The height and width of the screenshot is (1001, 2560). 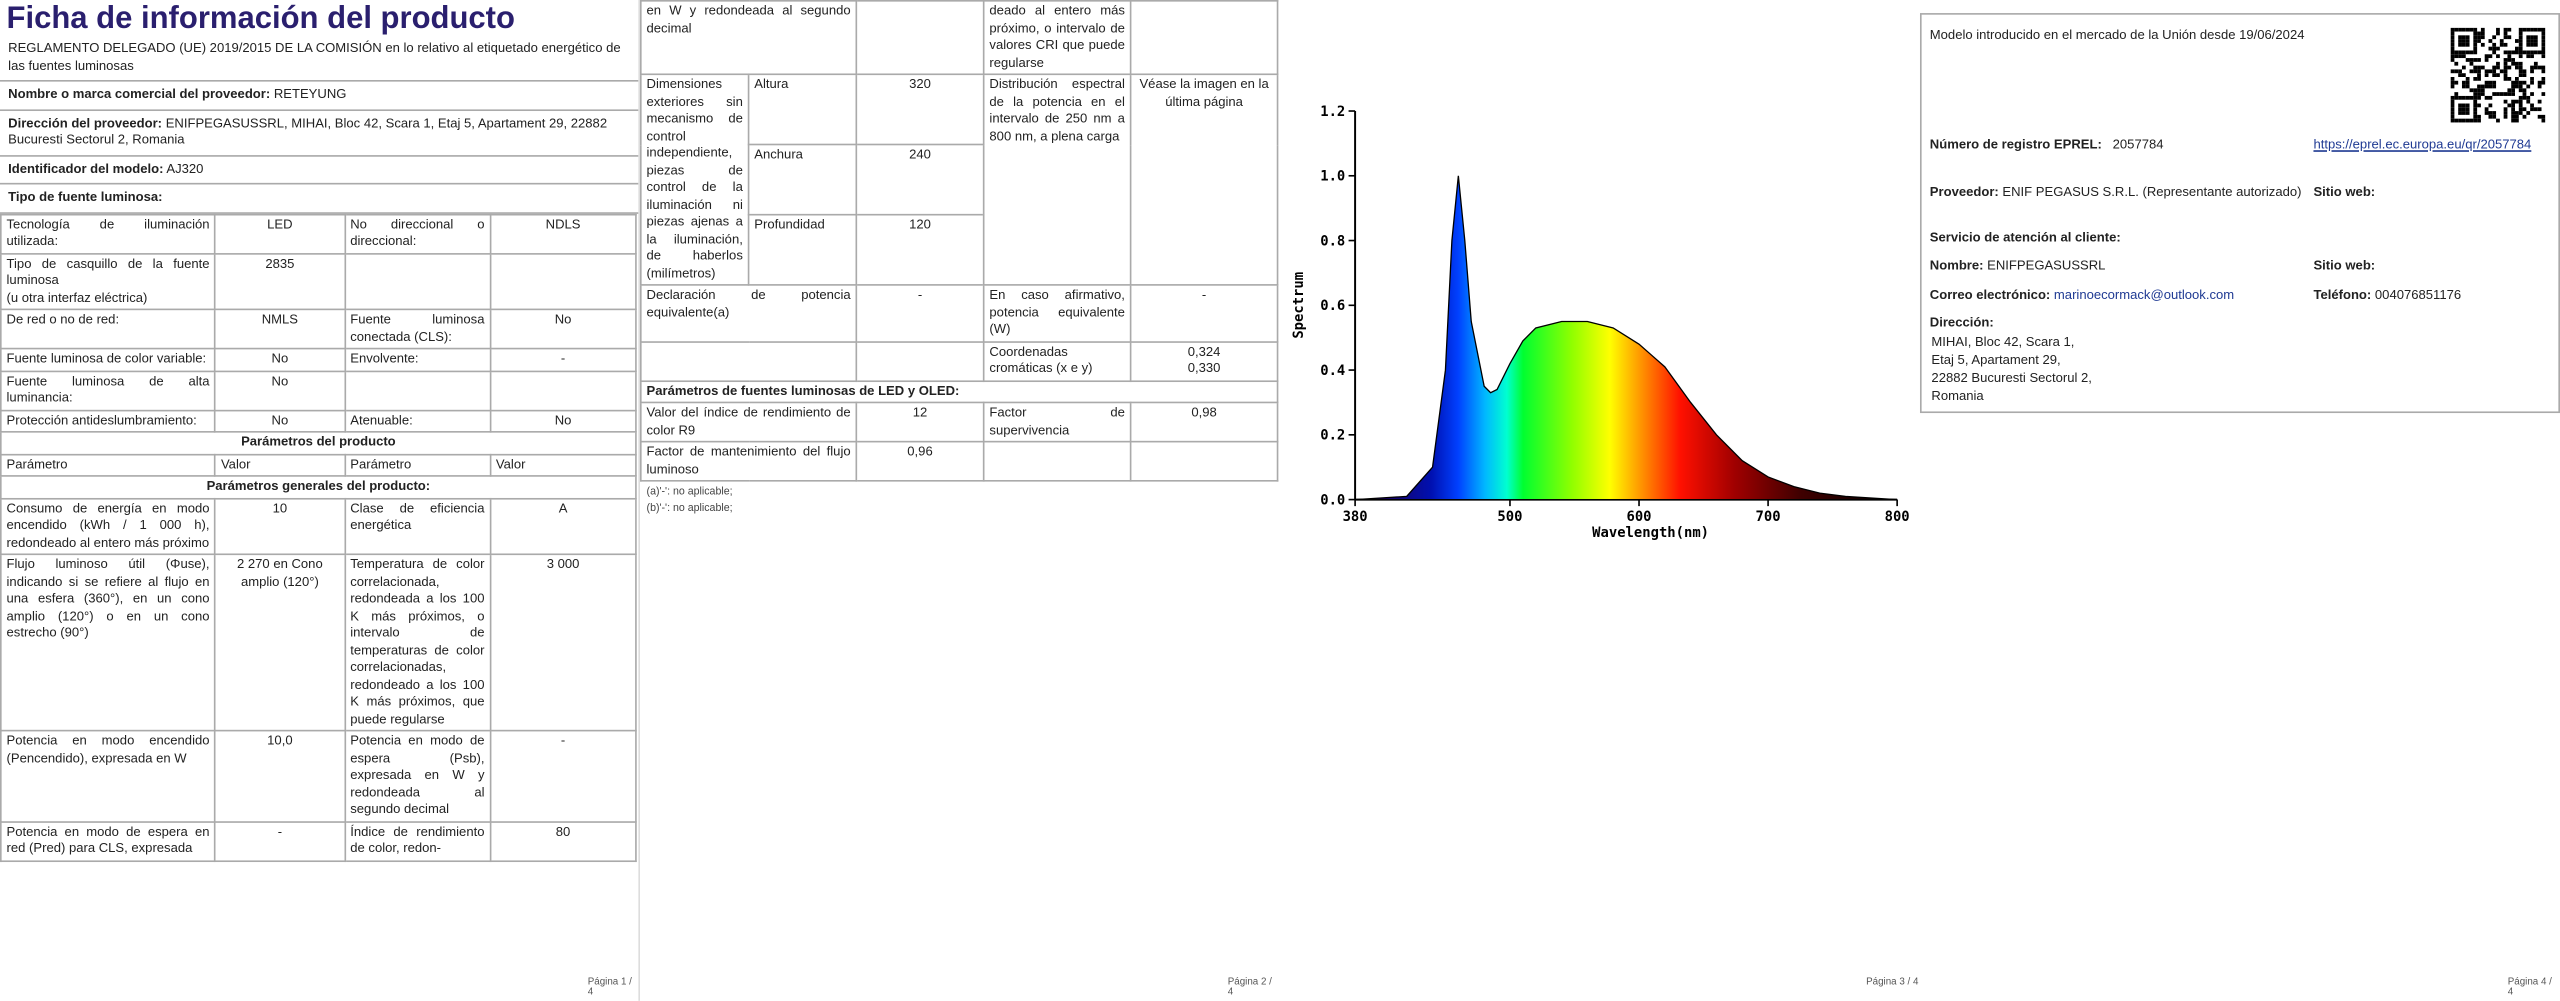 What do you see at coordinates (1299, 305) in the screenshot?
I see `y-axis-label: Spectrum` at bounding box center [1299, 305].